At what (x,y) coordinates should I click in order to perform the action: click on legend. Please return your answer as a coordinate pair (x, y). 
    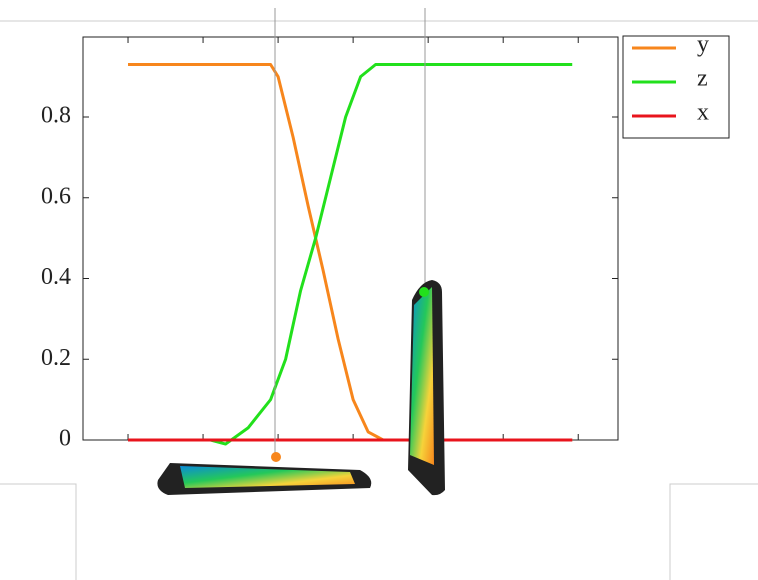
    Looking at the image, I should click on (676, 87).